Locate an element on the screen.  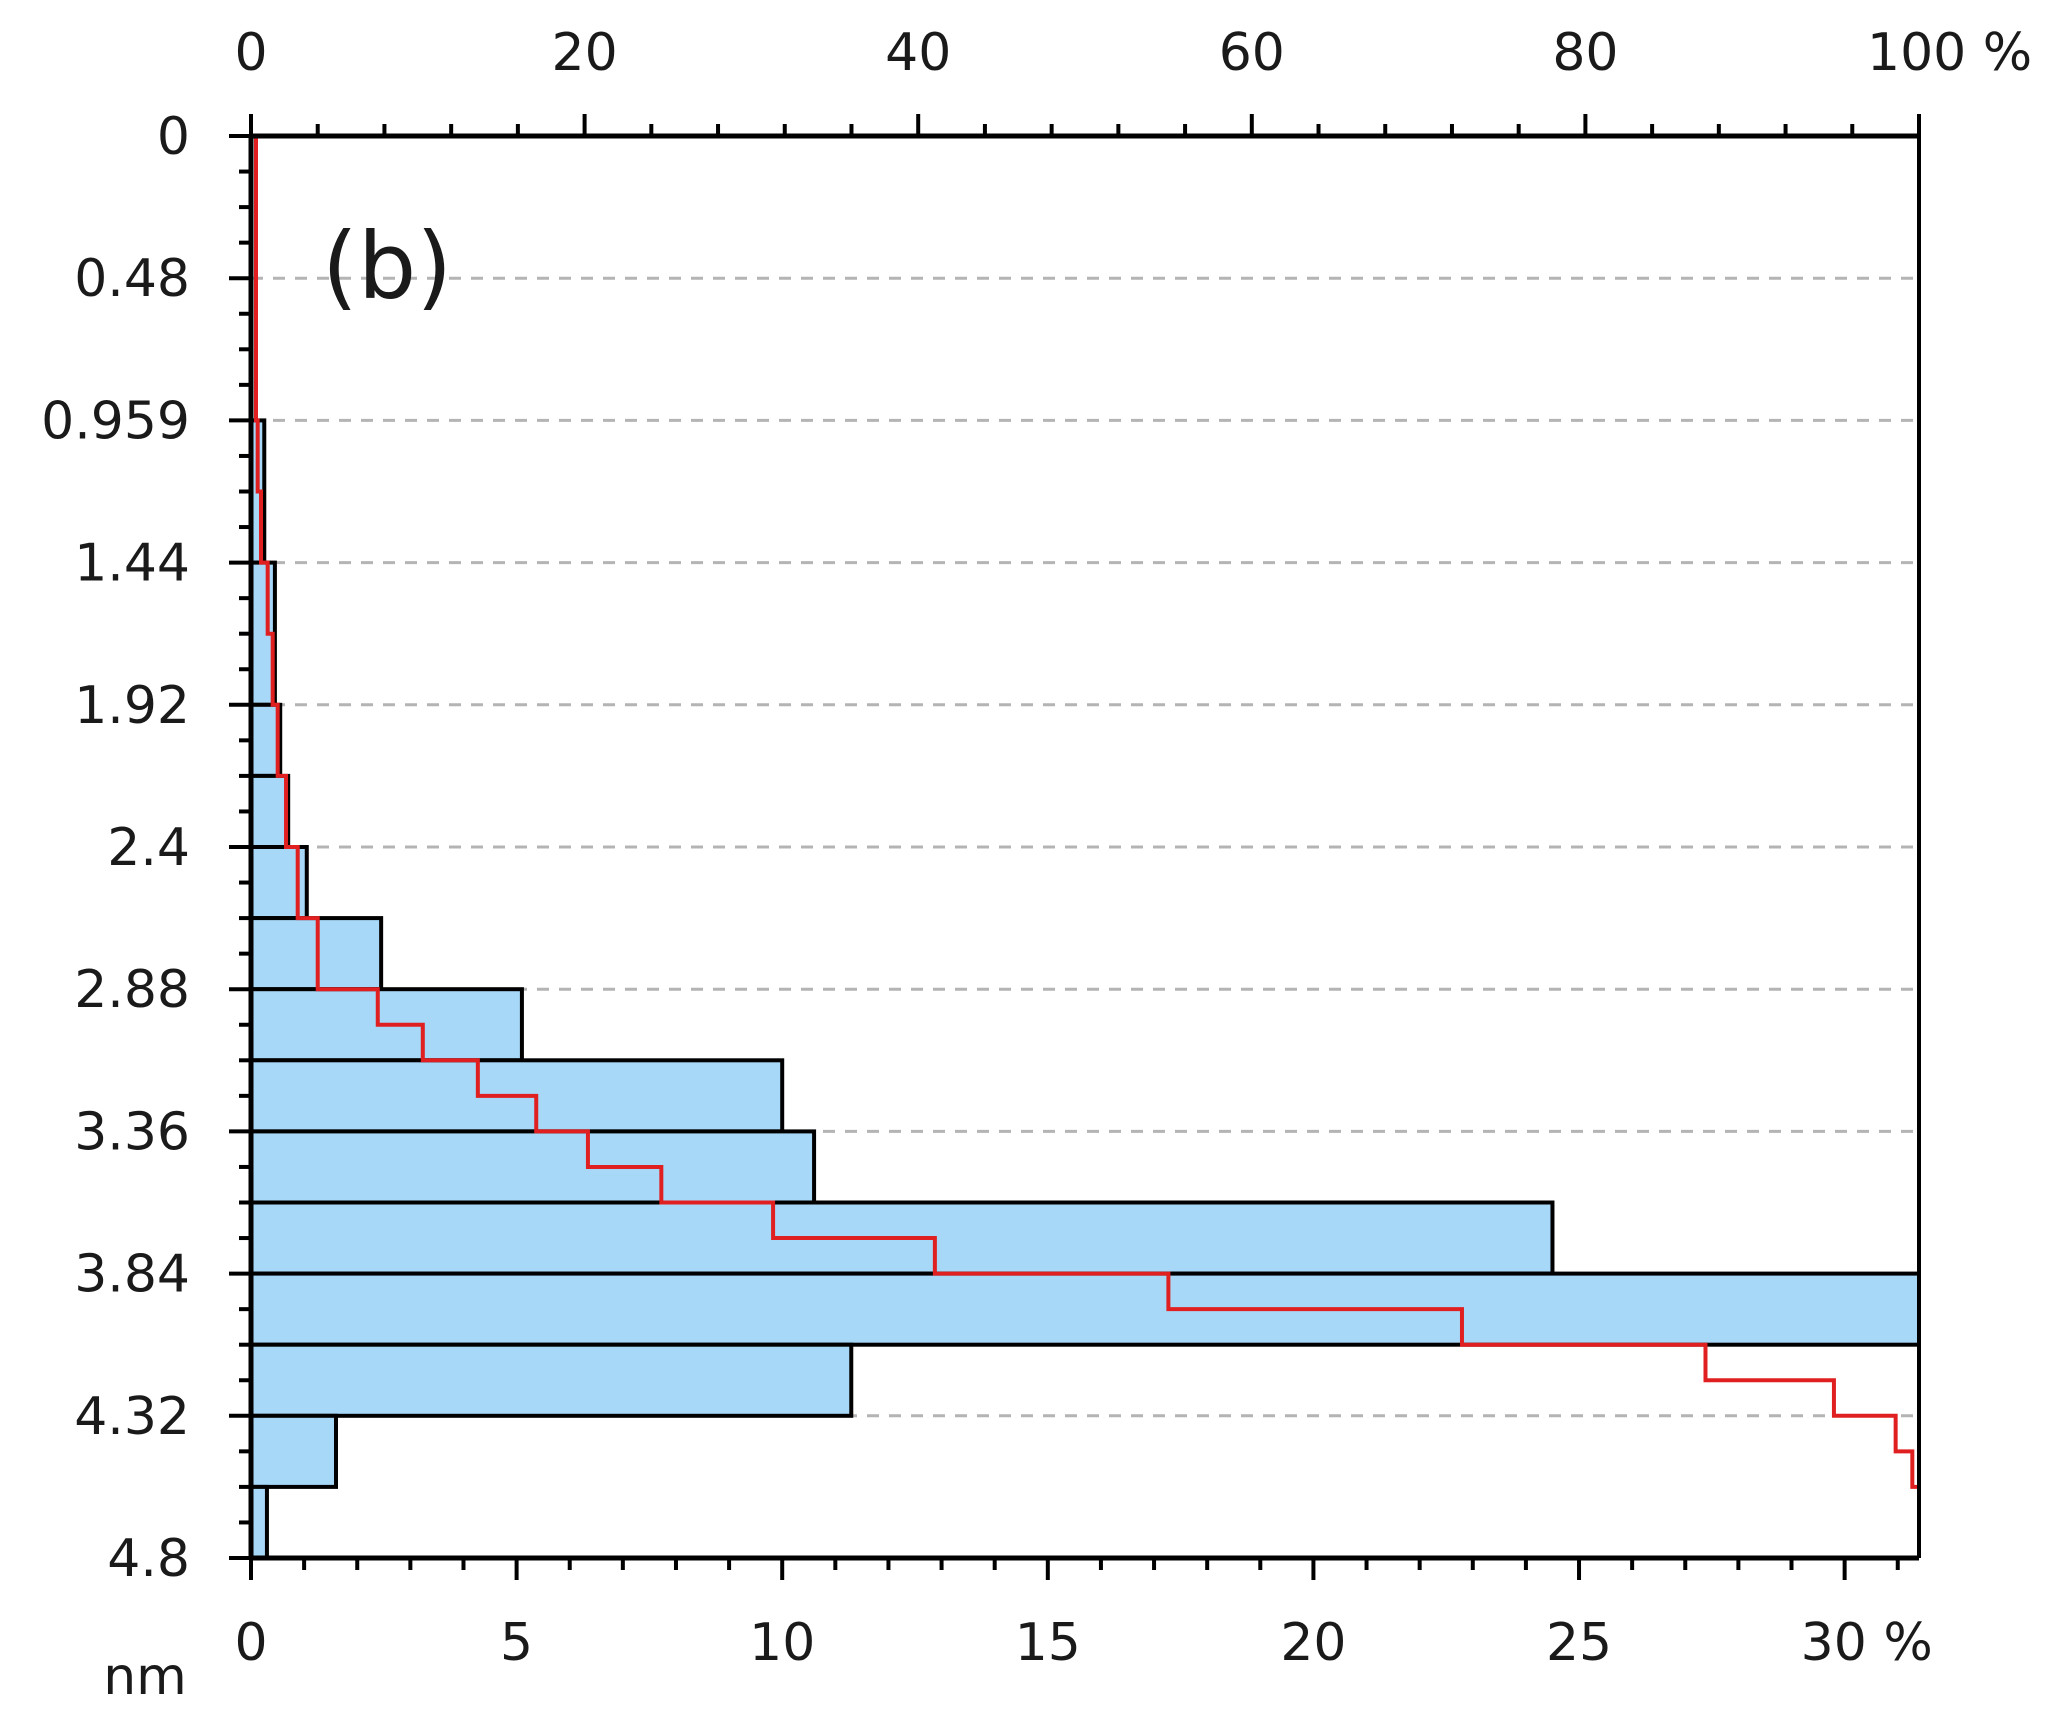
y-tick-label: 1.44 is located at coordinates (132, 564).